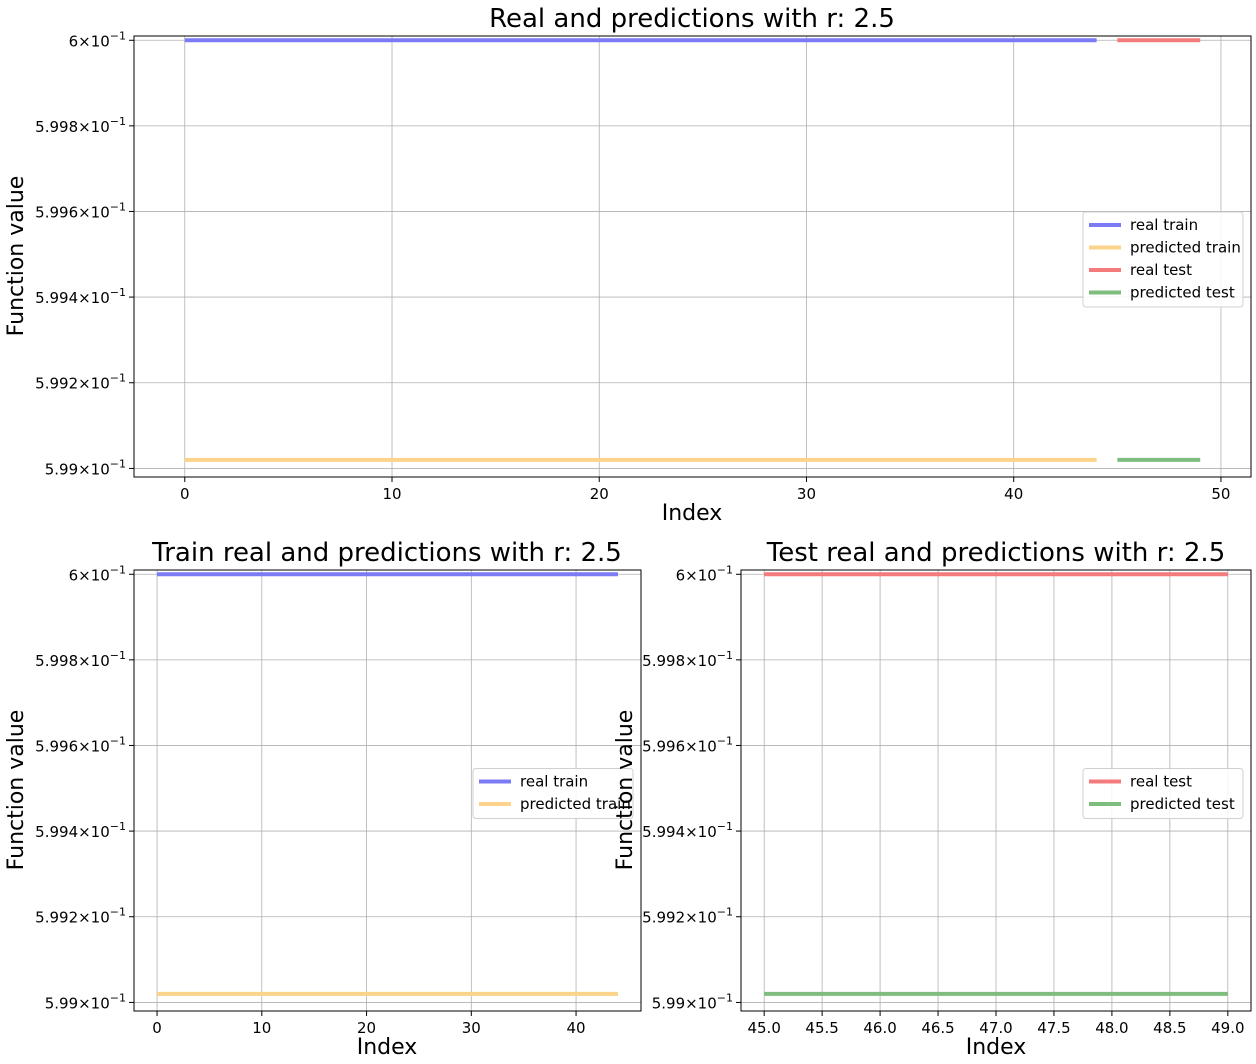  Describe the element at coordinates (821, 1028) in the screenshot. I see `x-tick-label: 45.5` at that location.